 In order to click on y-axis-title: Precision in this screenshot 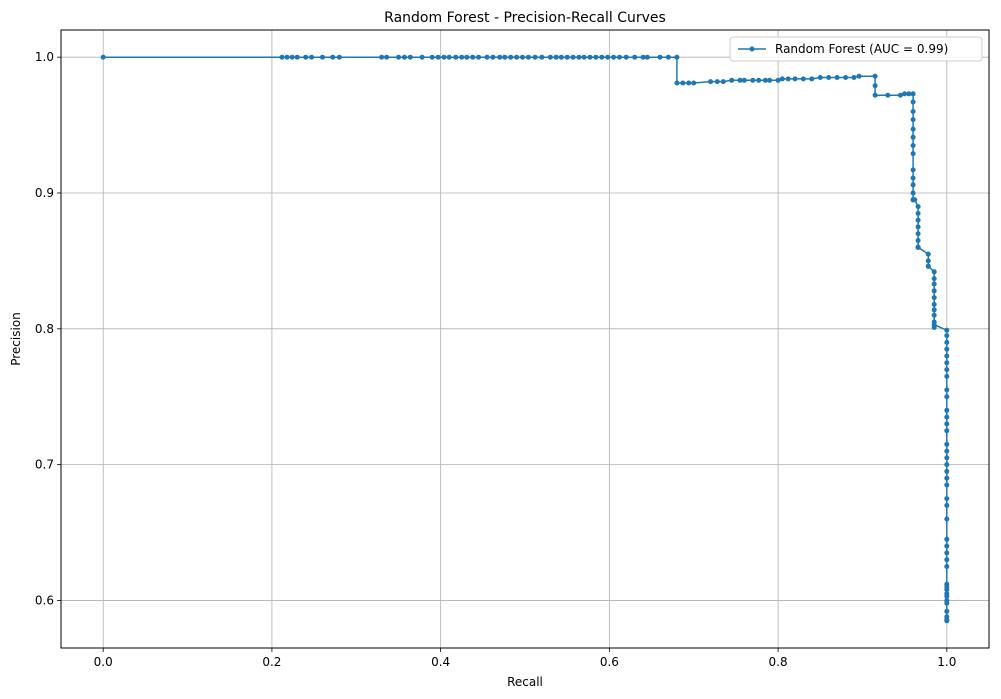, I will do `click(16, 339)`.